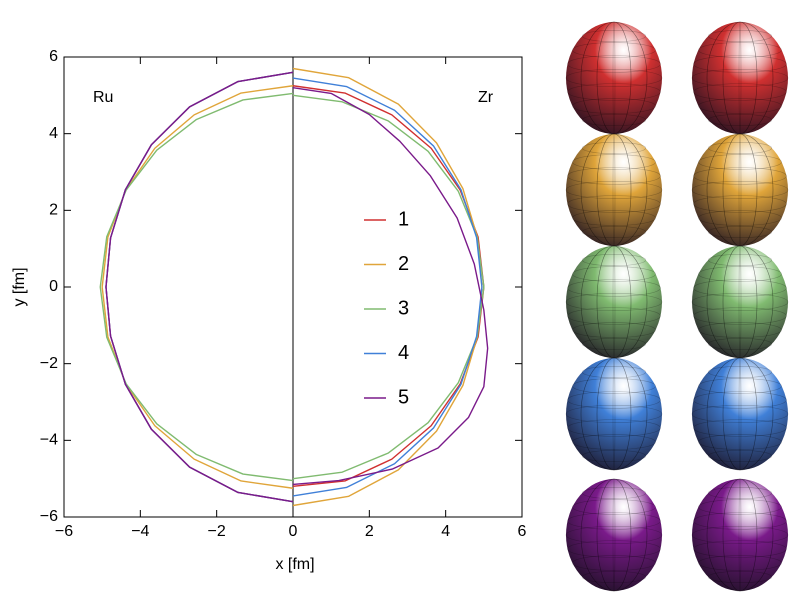 The image size is (789, 611). Describe the element at coordinates (445, 531) in the screenshot. I see `x-tick-label: 4` at that location.